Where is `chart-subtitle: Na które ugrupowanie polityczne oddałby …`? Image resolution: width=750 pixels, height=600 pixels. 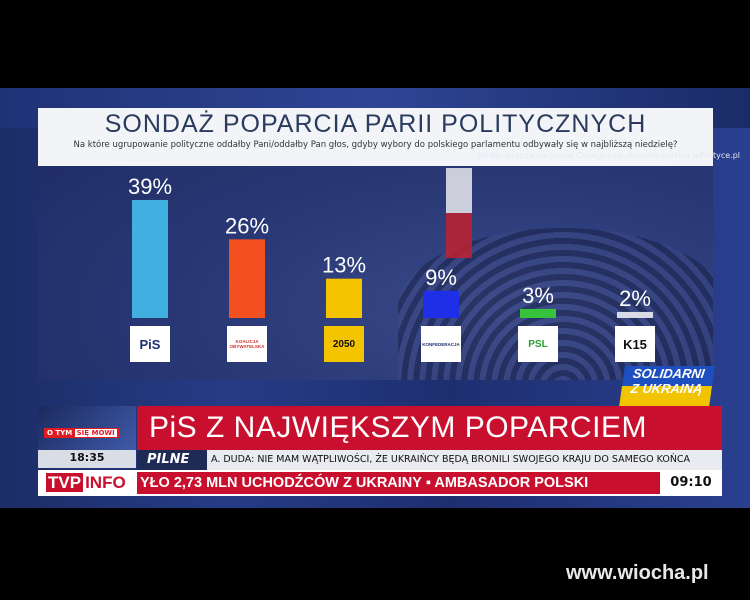
chart-subtitle: Na które ugrupowanie polityczne oddałby … is located at coordinates (375, 145).